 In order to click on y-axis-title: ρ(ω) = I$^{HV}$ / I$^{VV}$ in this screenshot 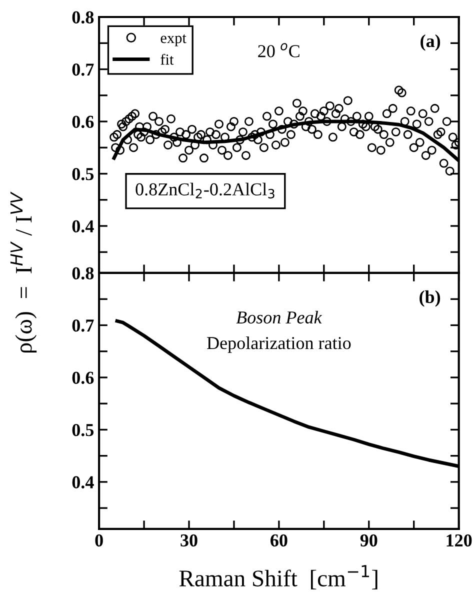, I will do `click(23, 272)`.